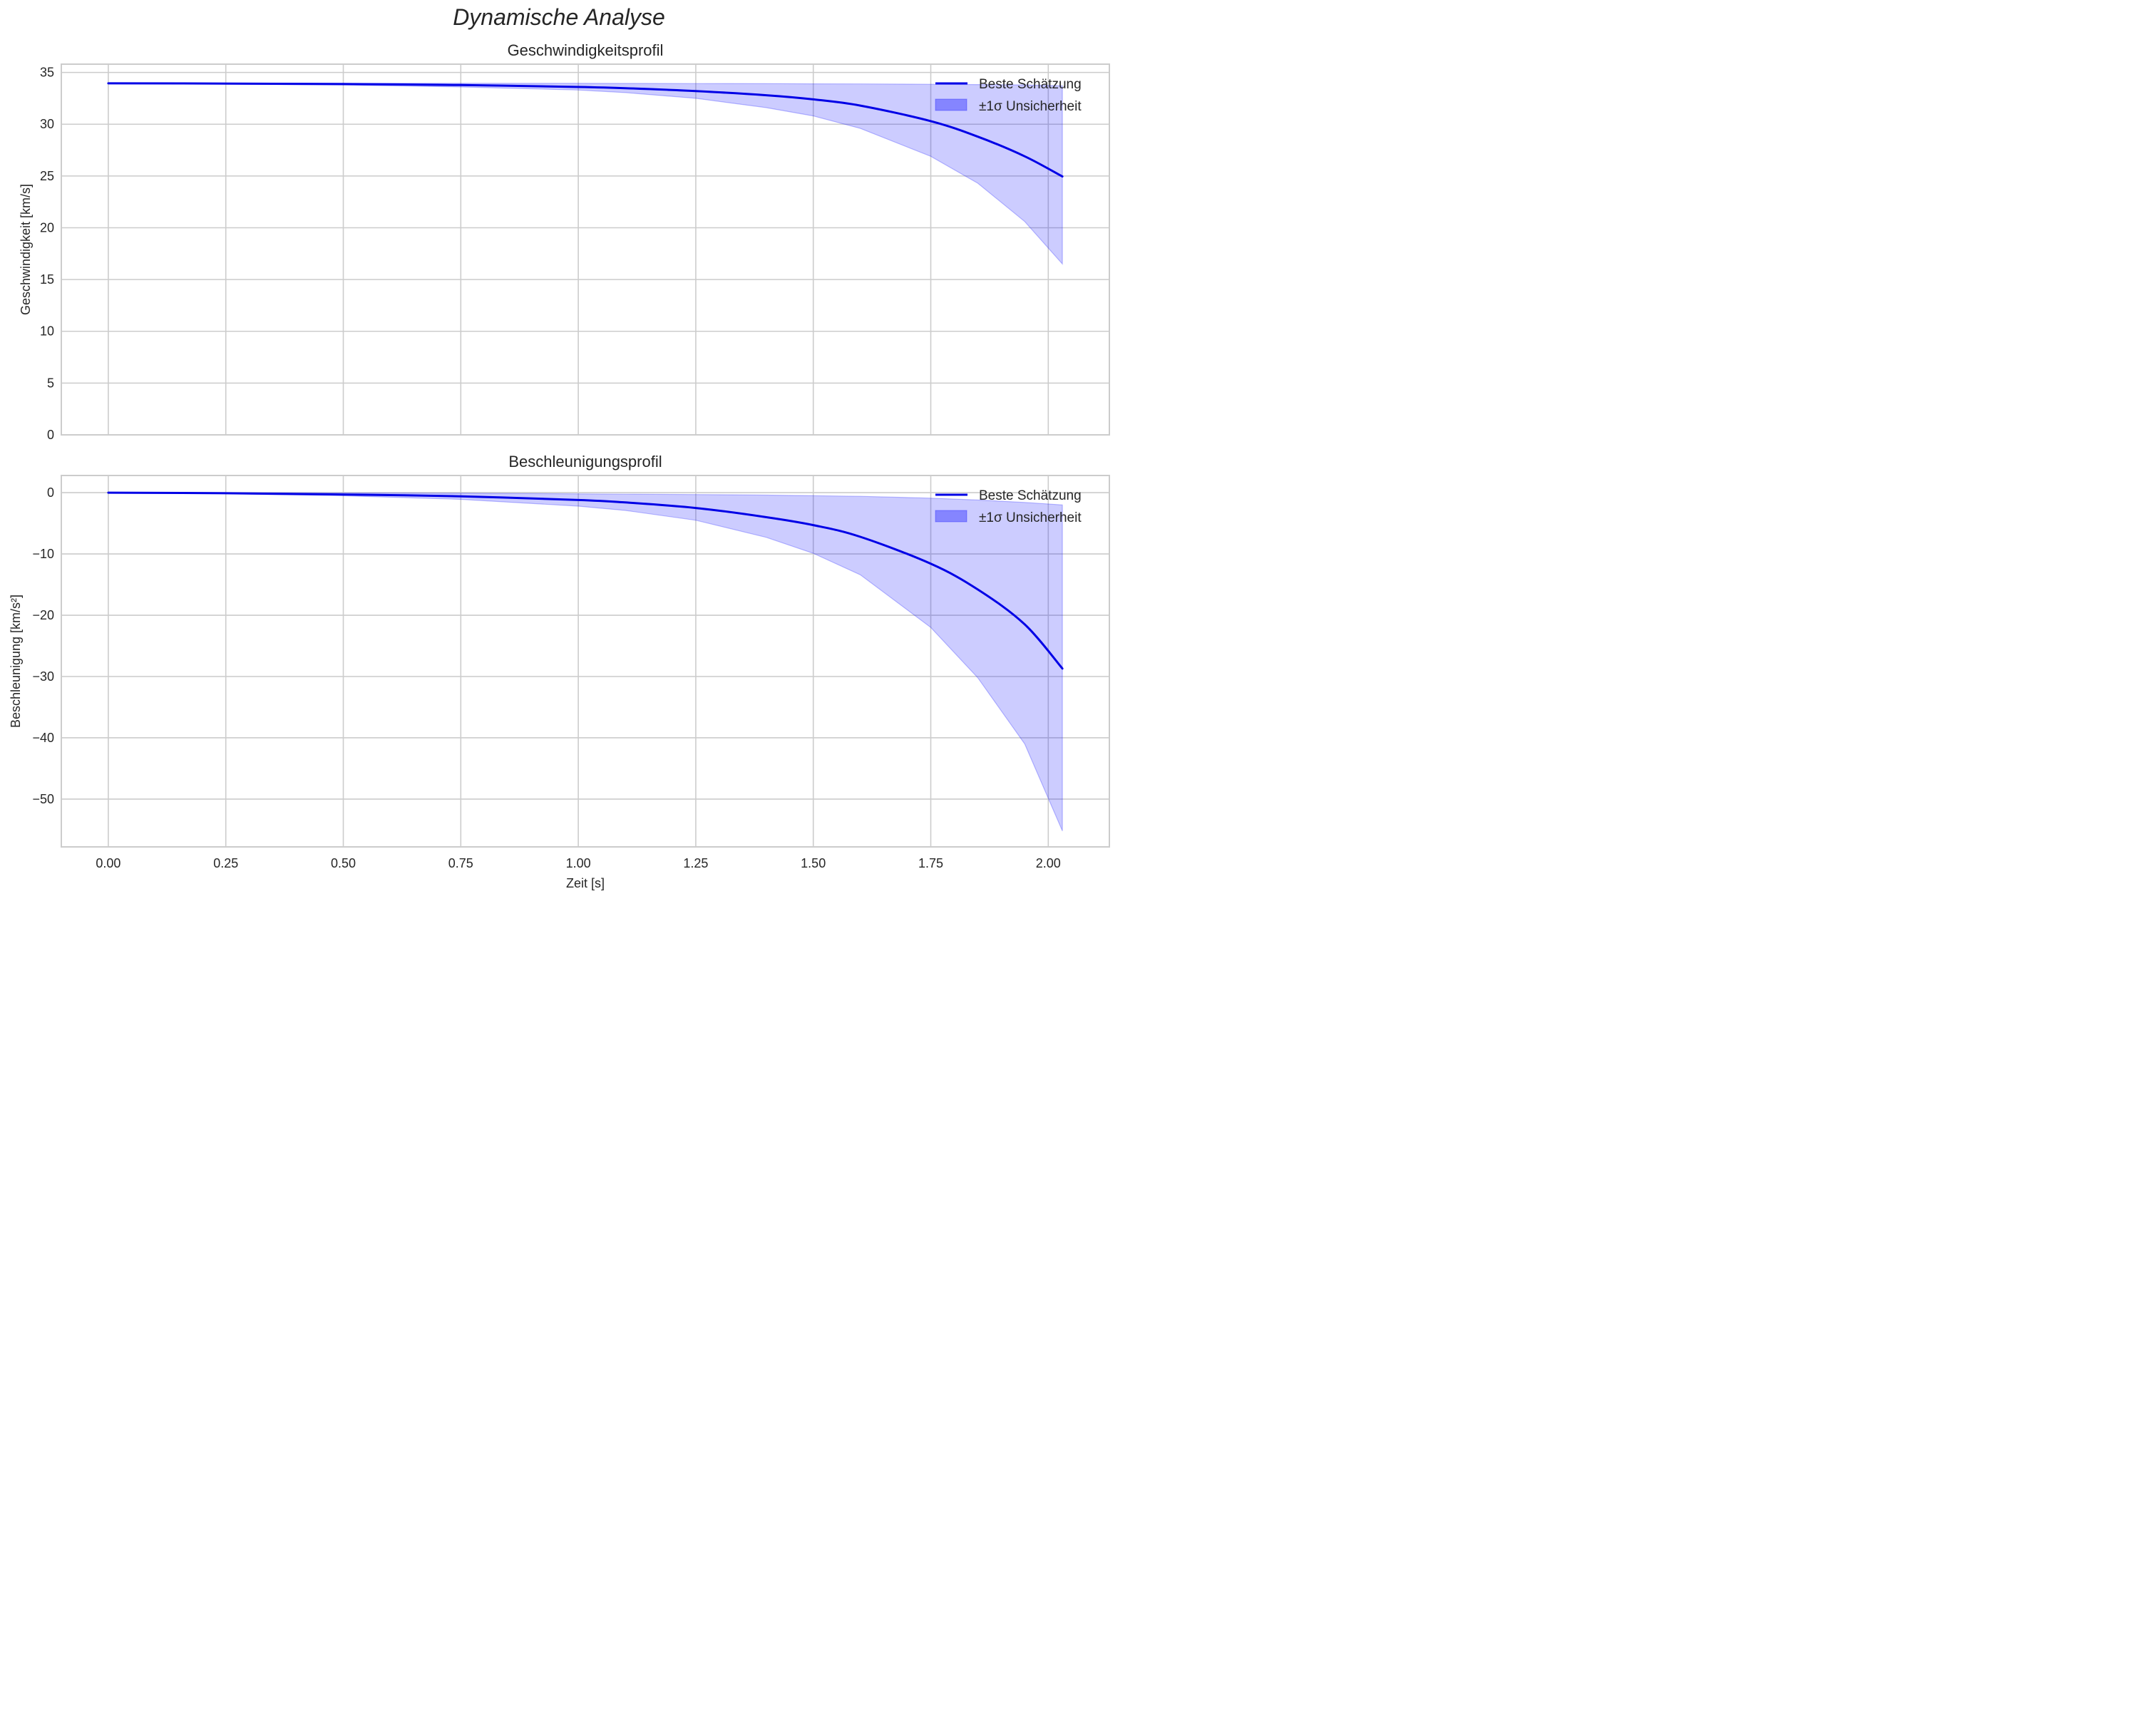 This screenshot has height=1728, width=2156. Describe the element at coordinates (813, 863) in the screenshot. I see `x-tick-label: 1.50` at that location.